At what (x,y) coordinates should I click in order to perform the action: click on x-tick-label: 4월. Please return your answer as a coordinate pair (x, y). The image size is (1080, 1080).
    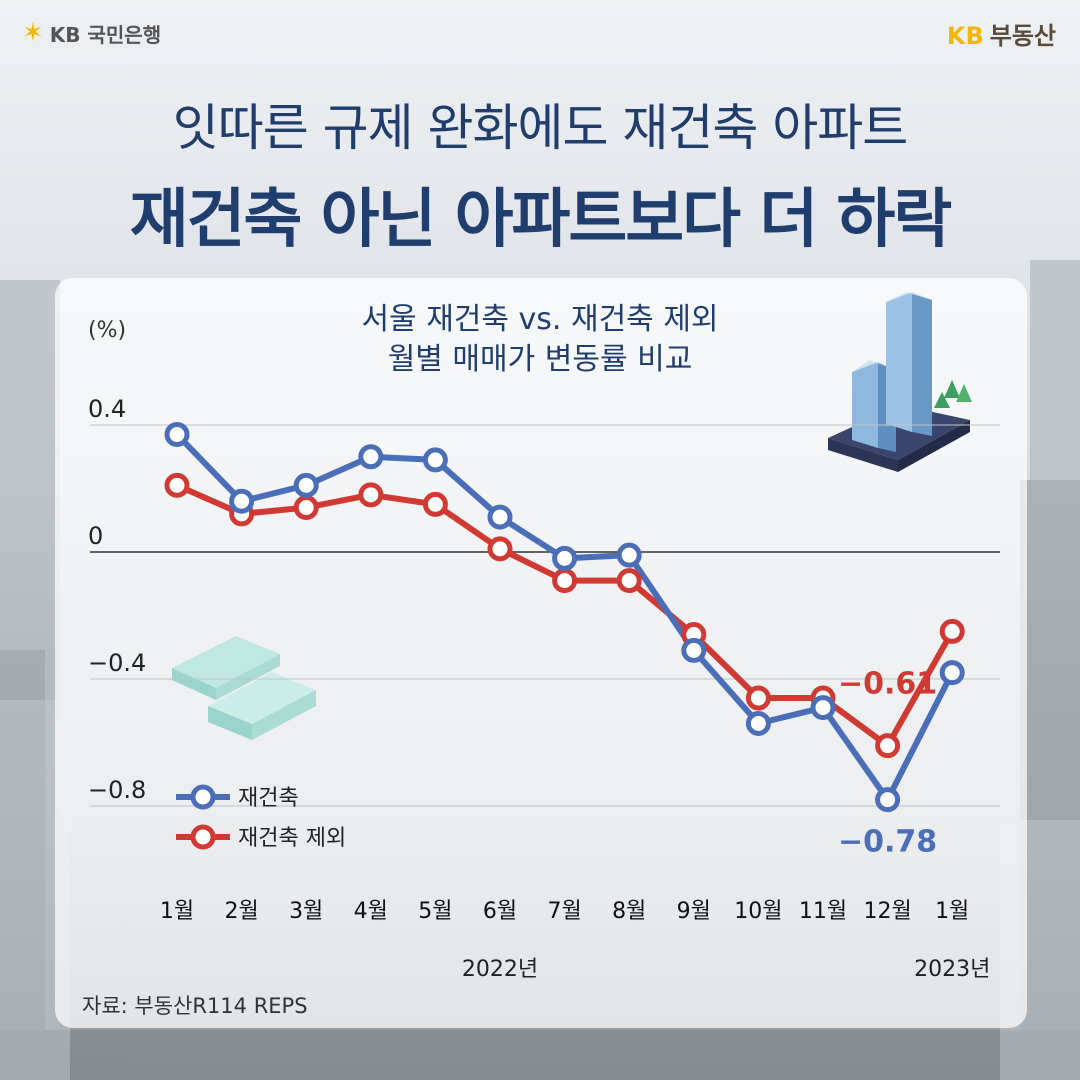
    Looking at the image, I should click on (371, 911).